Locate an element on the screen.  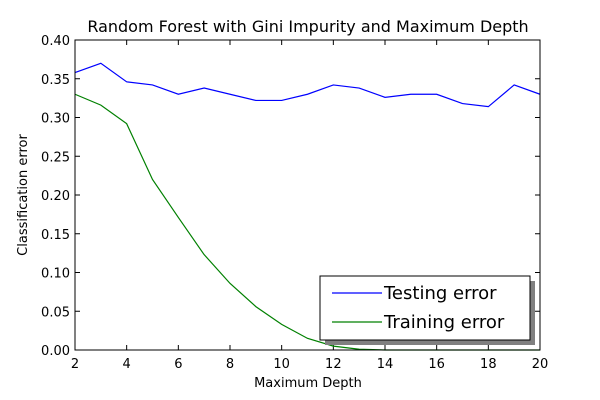
x-tick-label: 8 is located at coordinates (230, 364).